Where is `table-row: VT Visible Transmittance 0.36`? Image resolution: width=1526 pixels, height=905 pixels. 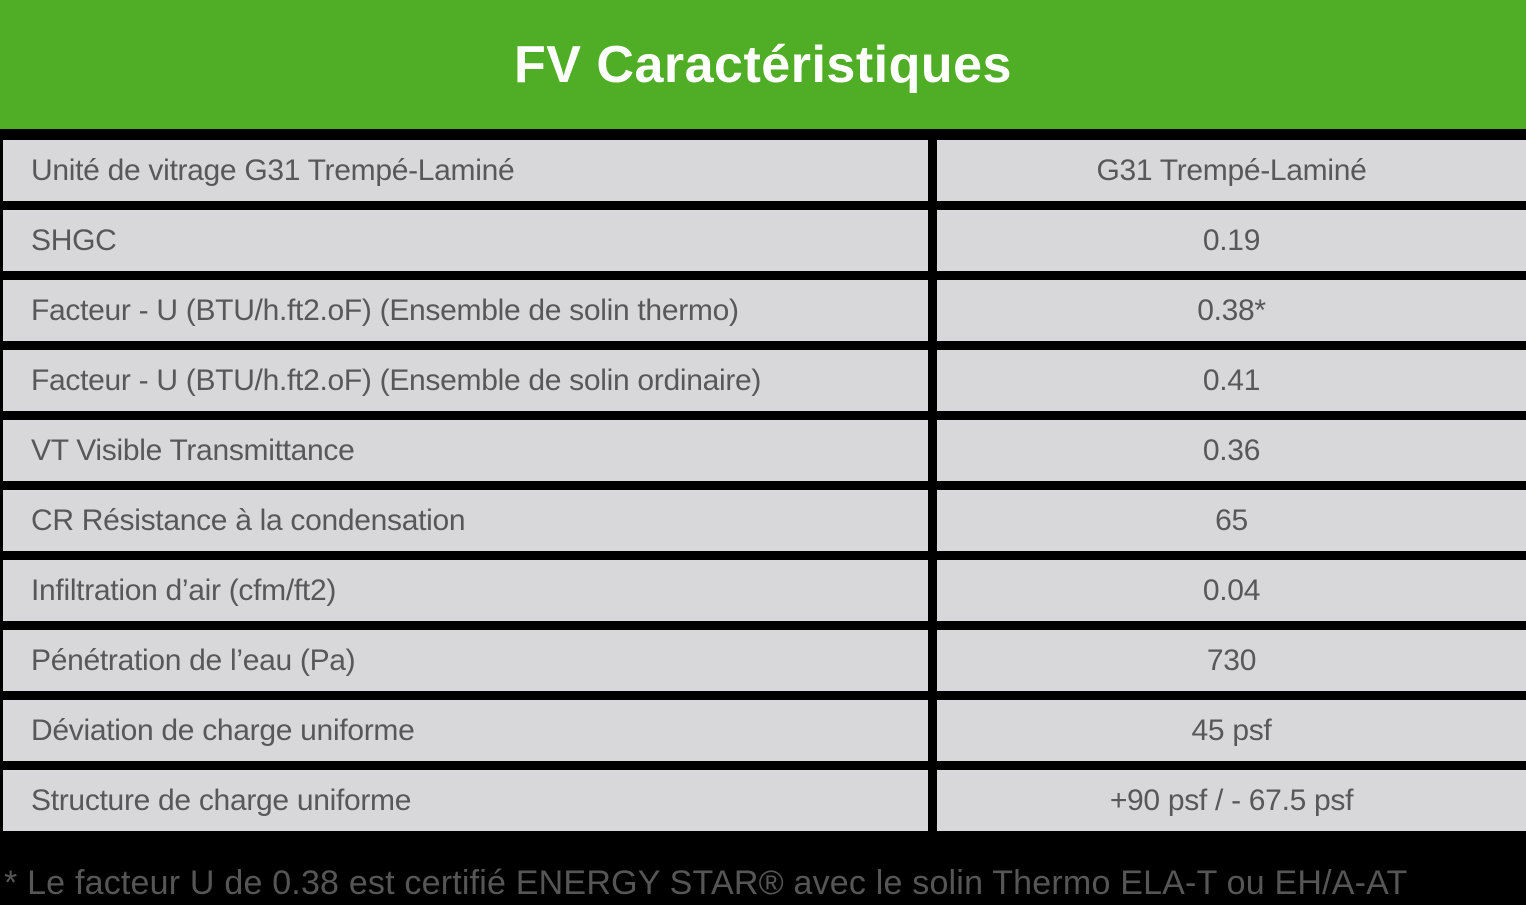
table-row: VT Visible Transmittance 0.36 is located at coordinates (764, 450).